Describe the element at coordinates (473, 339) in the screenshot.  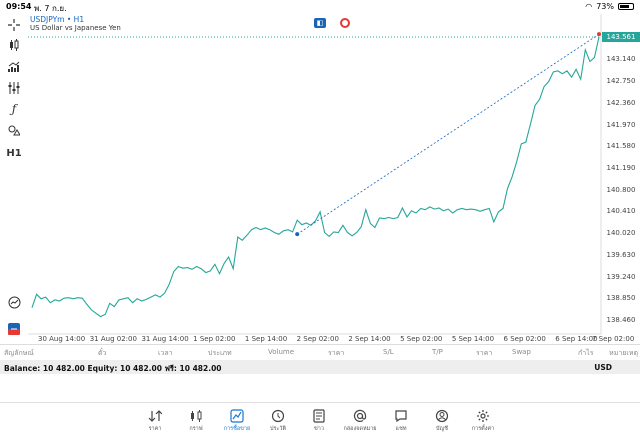
I see `x-tick-label: 5 Sep 14:00` at that location.